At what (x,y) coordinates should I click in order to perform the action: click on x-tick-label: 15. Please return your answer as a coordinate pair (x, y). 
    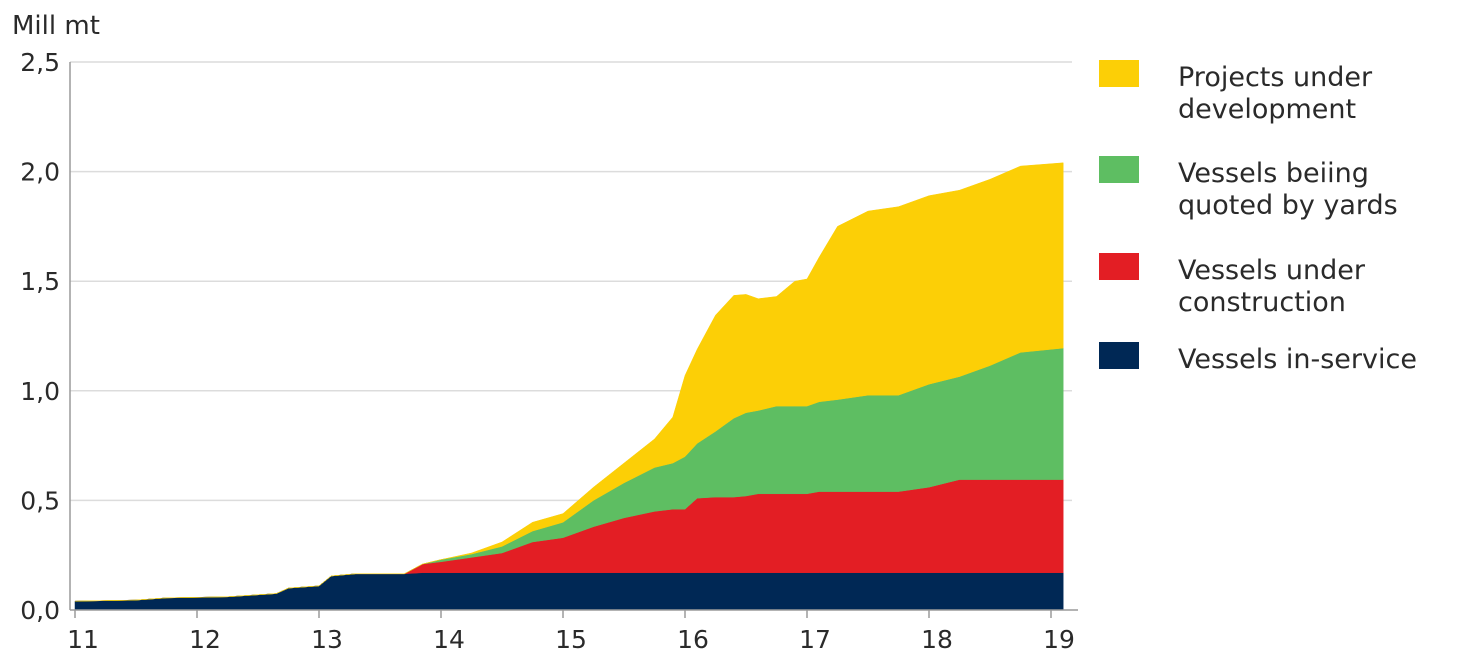
    Looking at the image, I should click on (571, 639).